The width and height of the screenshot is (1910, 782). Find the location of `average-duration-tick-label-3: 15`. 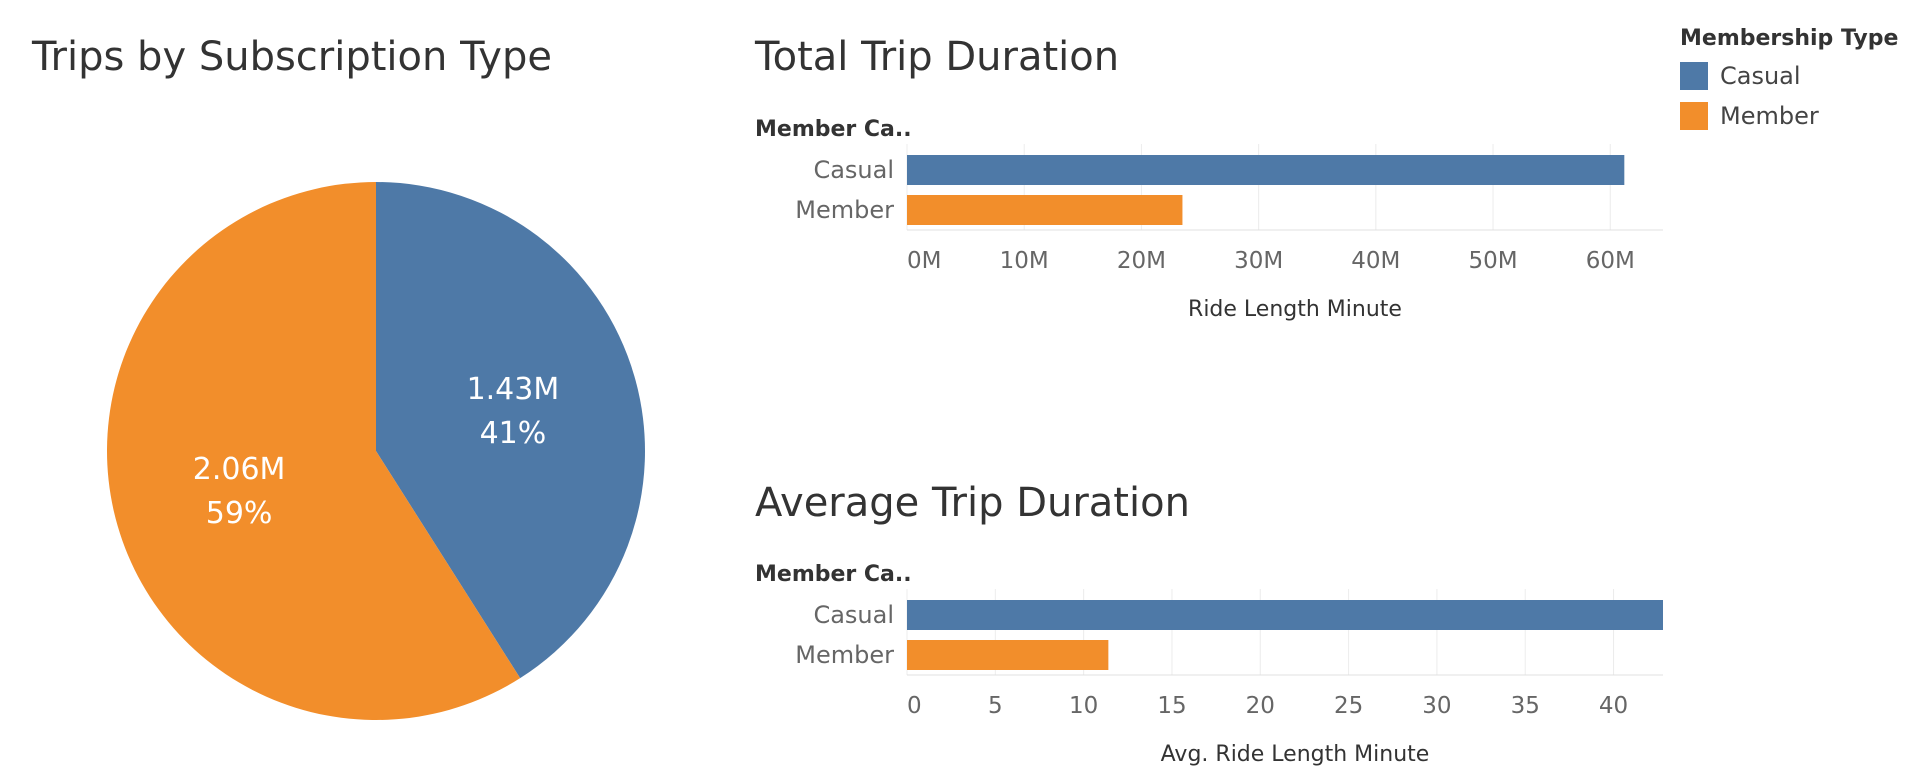

average-duration-tick-label-3: 15 is located at coordinates (1171, 706).